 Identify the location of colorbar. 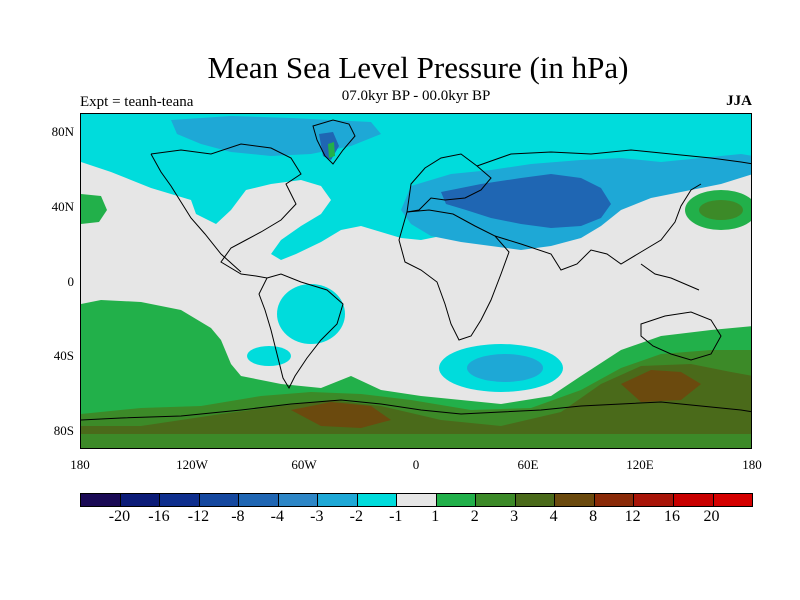
(416, 500).